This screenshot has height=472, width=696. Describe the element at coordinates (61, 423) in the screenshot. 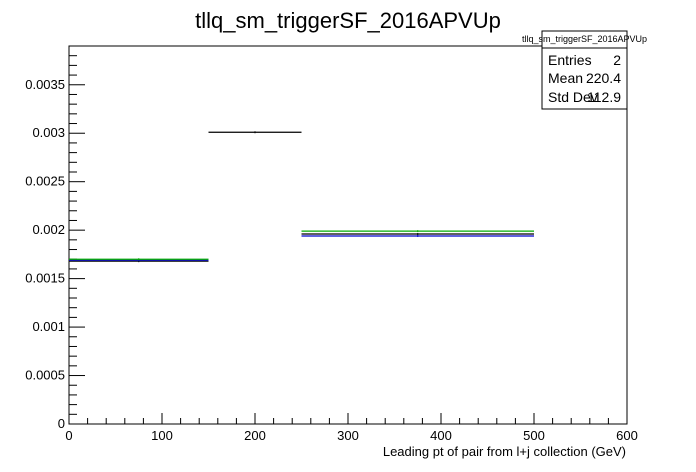

I see `y-tick-label: 0` at that location.